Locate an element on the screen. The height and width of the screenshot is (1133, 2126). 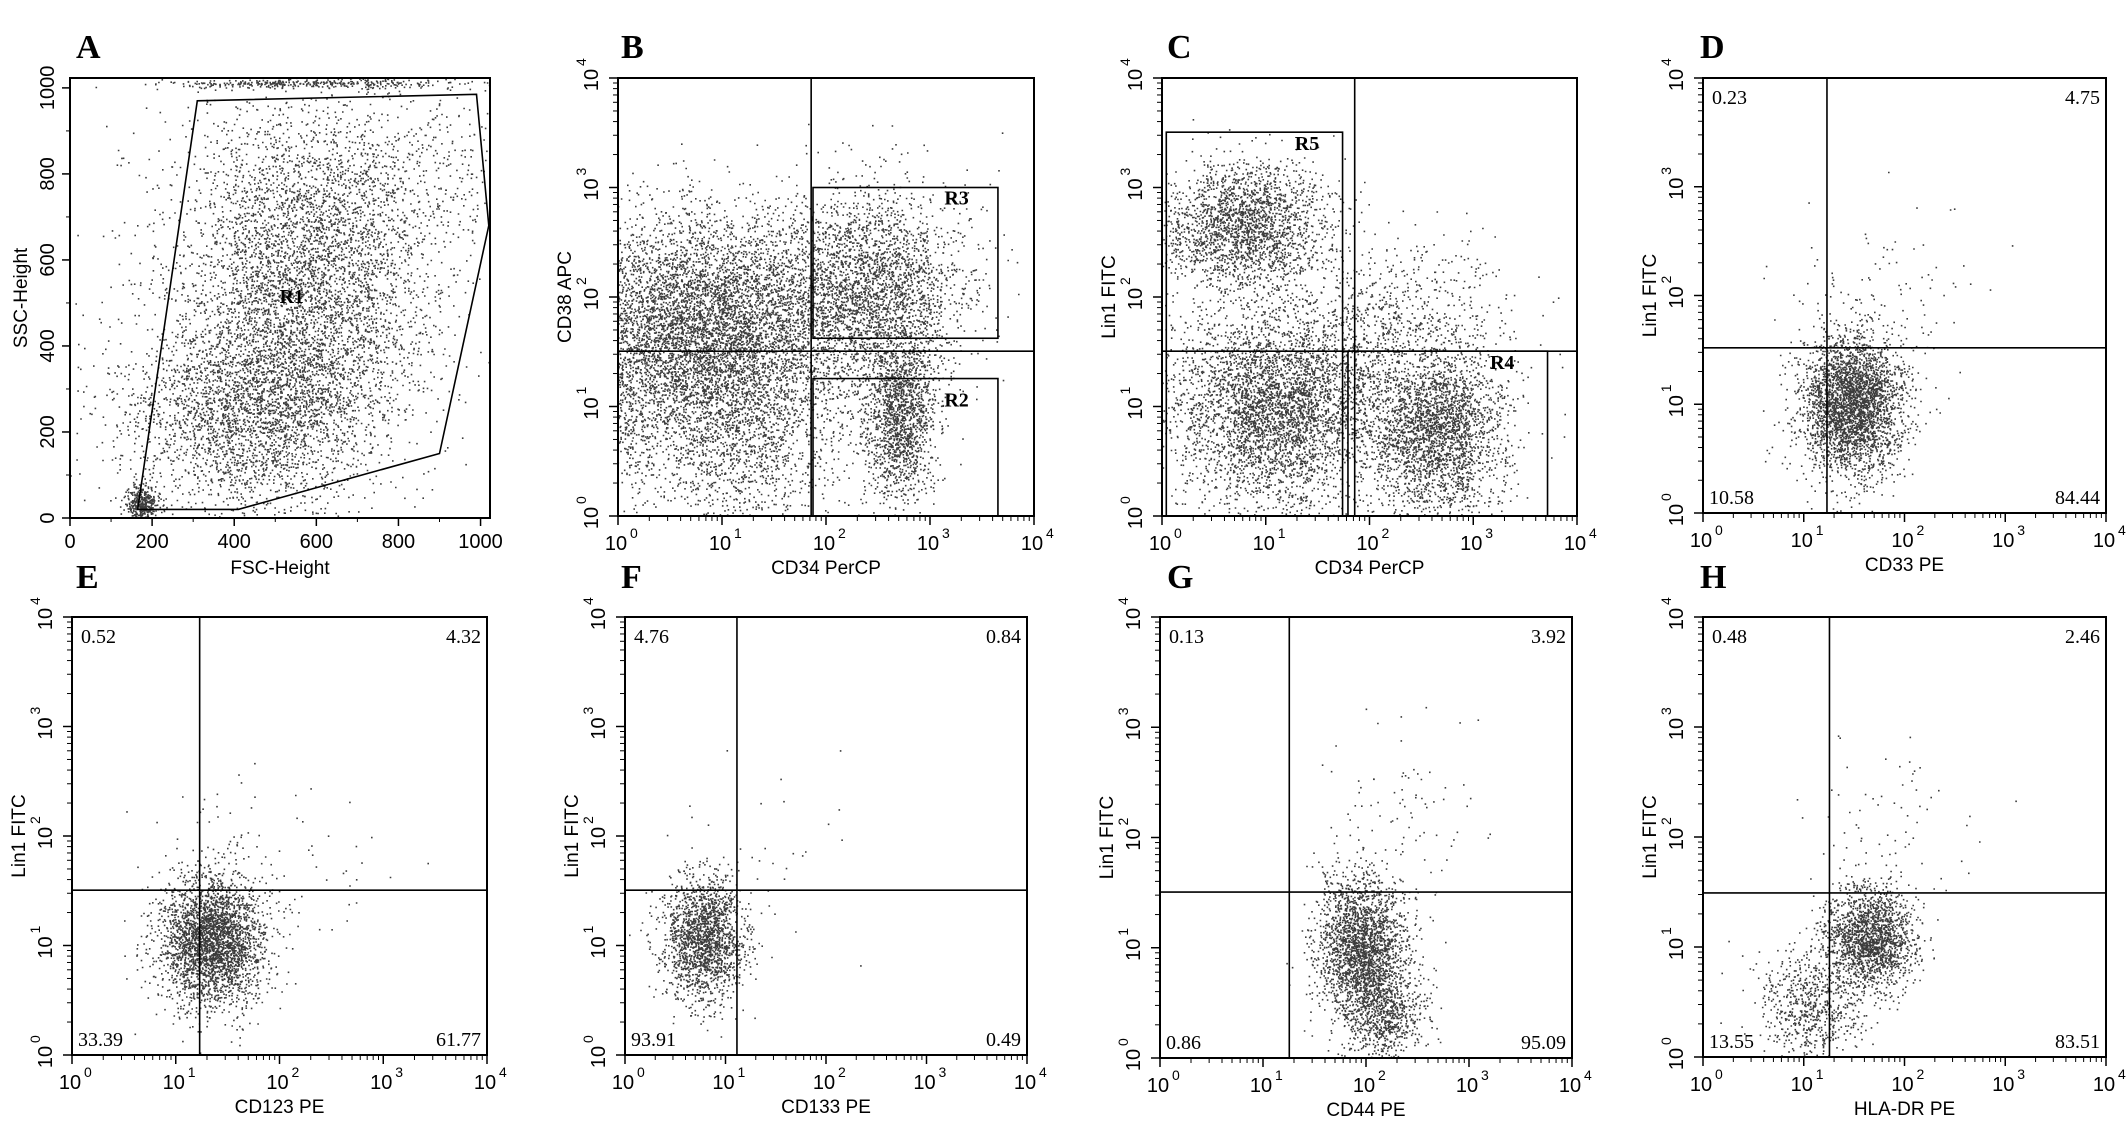
gate-label: R2 is located at coordinates (956, 401).